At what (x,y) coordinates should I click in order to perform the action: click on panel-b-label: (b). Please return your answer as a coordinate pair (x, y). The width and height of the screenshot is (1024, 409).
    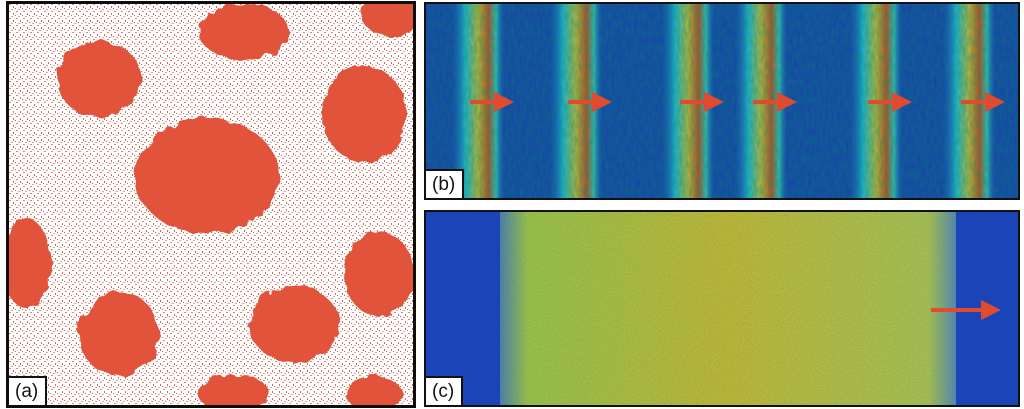
    Looking at the image, I should click on (445, 183).